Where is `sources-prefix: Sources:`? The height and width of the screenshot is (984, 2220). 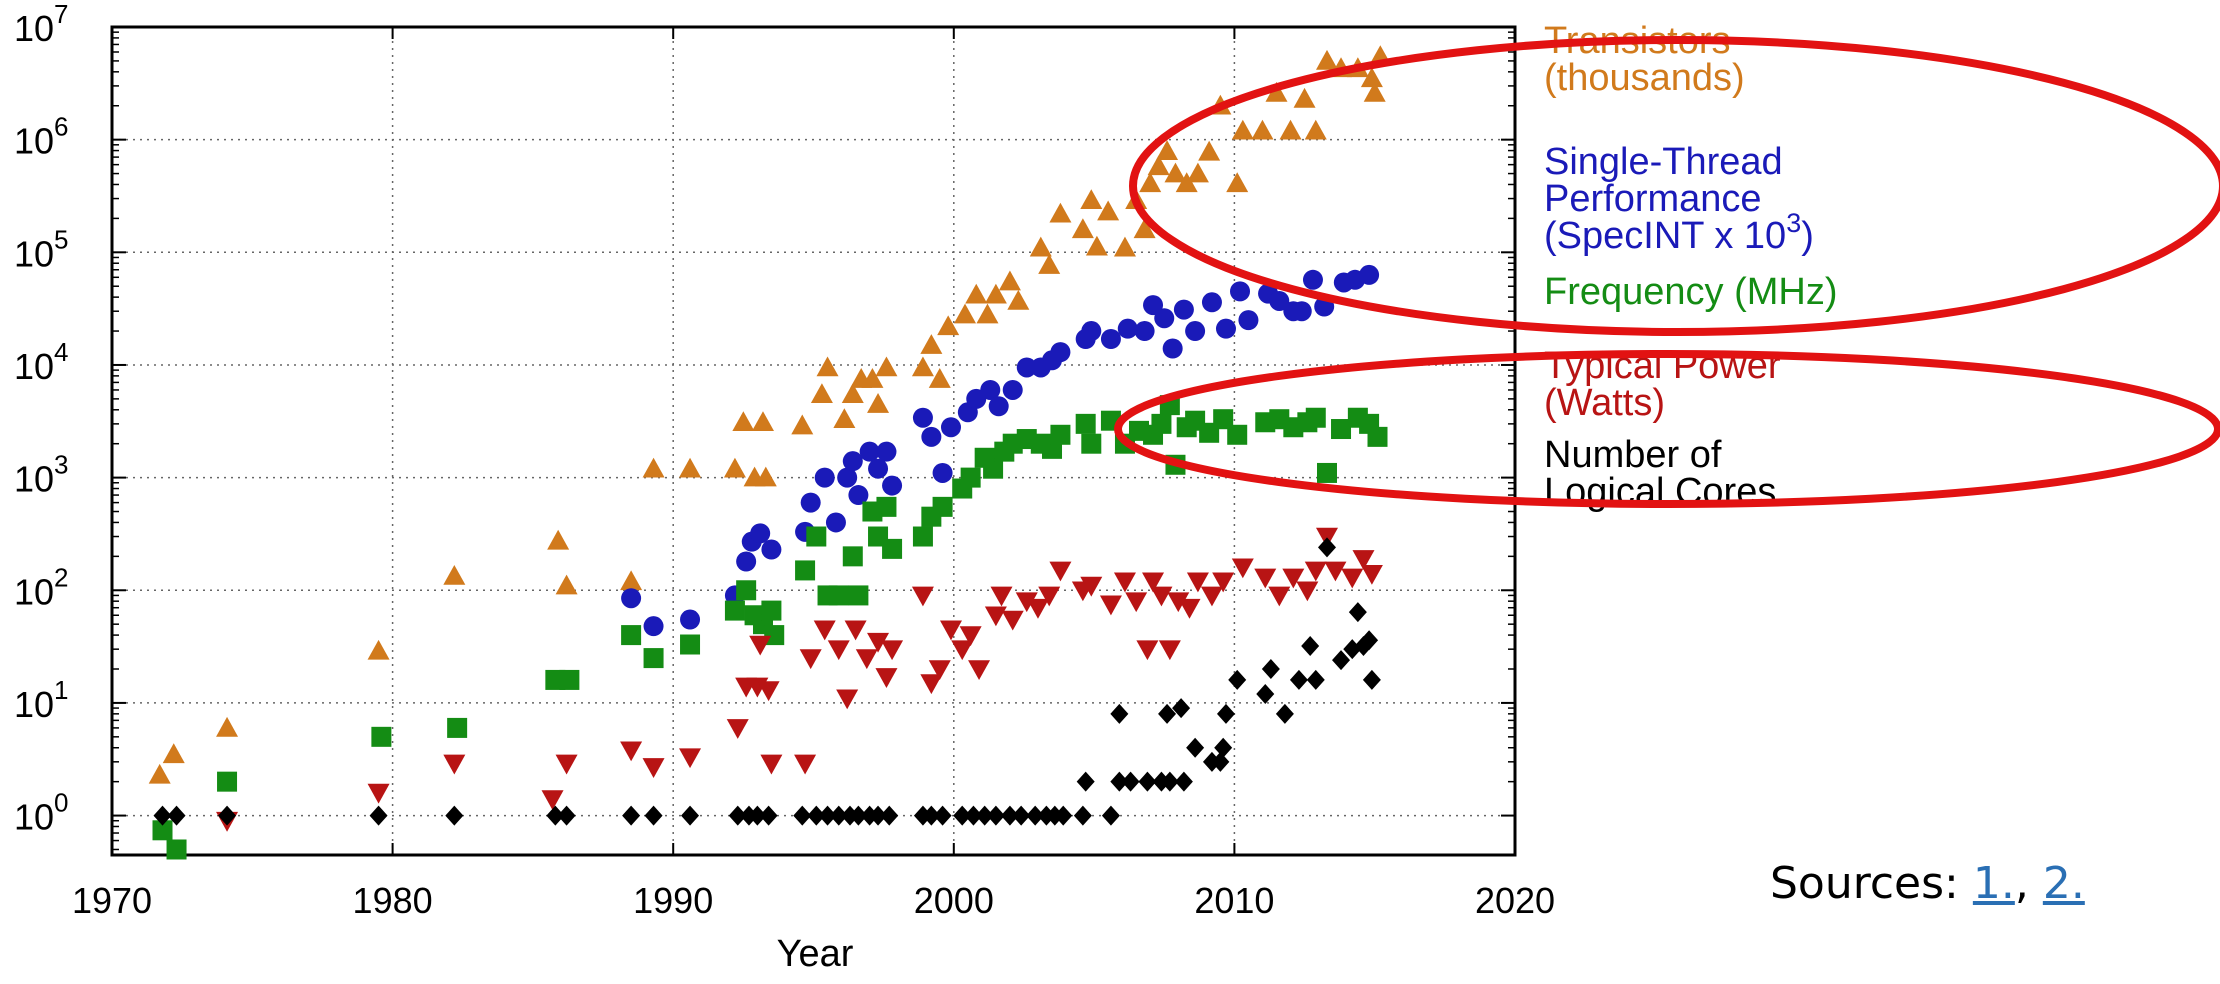 sources-prefix: Sources: is located at coordinates (1871, 883).